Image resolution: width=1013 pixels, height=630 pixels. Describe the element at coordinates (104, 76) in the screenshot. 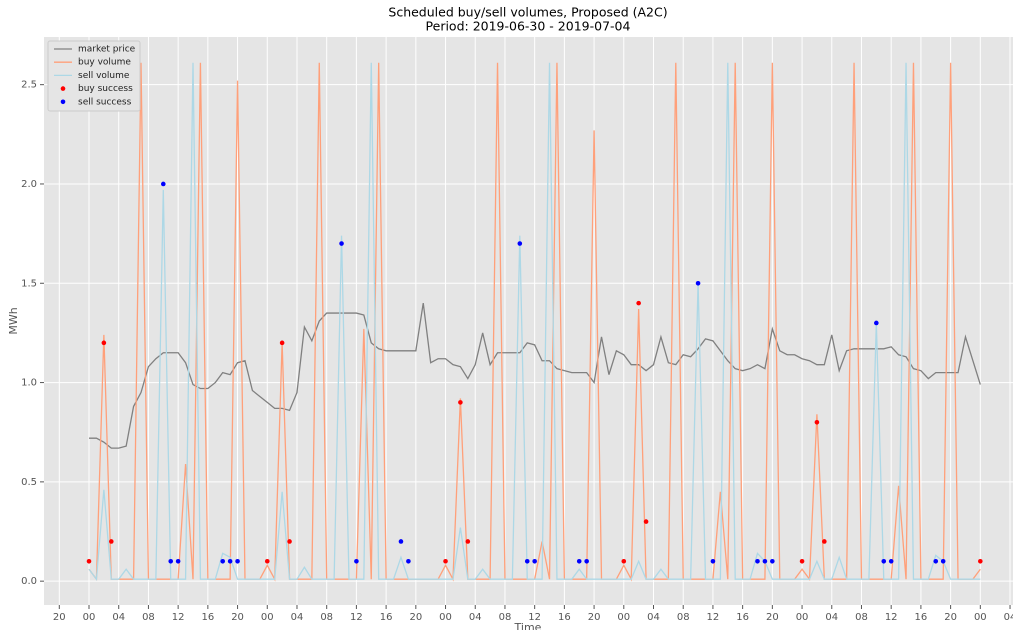

I see `legend-label: sell volume` at that location.